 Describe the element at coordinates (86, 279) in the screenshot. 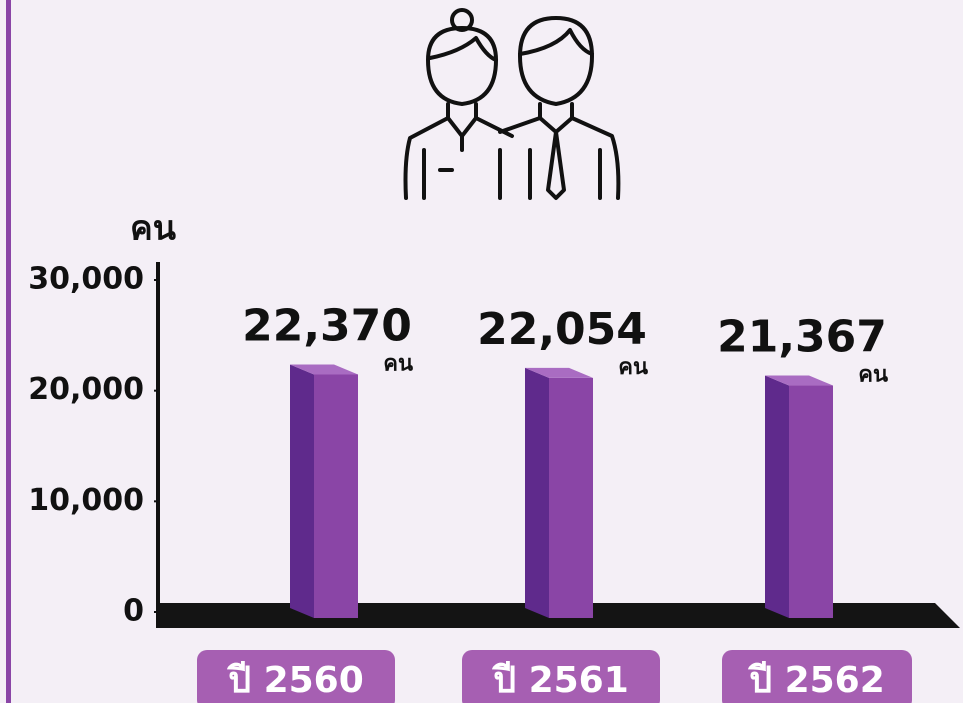

I see `y-tick-label: 30,000` at that location.